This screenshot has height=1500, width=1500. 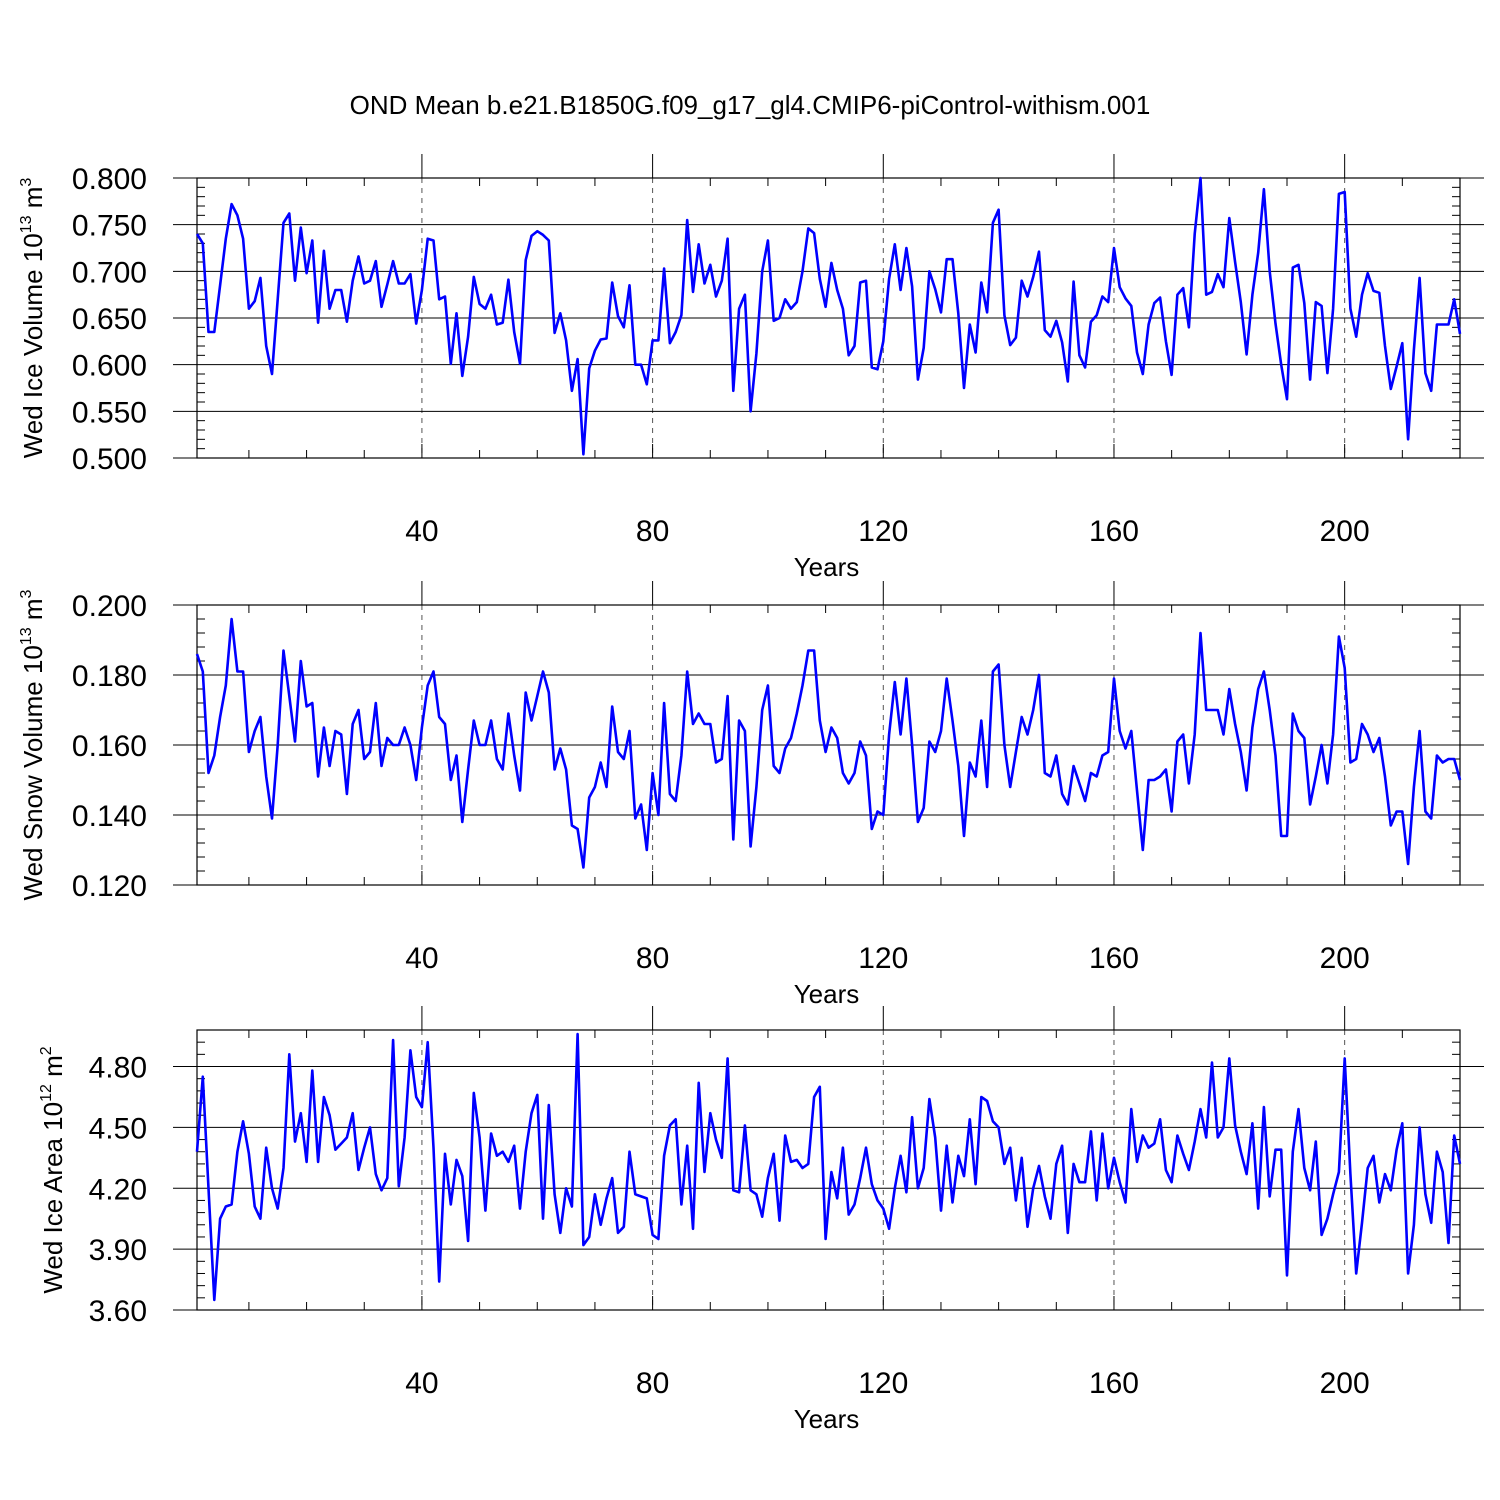 I want to click on y-tick-label: 0.750, so click(x=109, y=226).